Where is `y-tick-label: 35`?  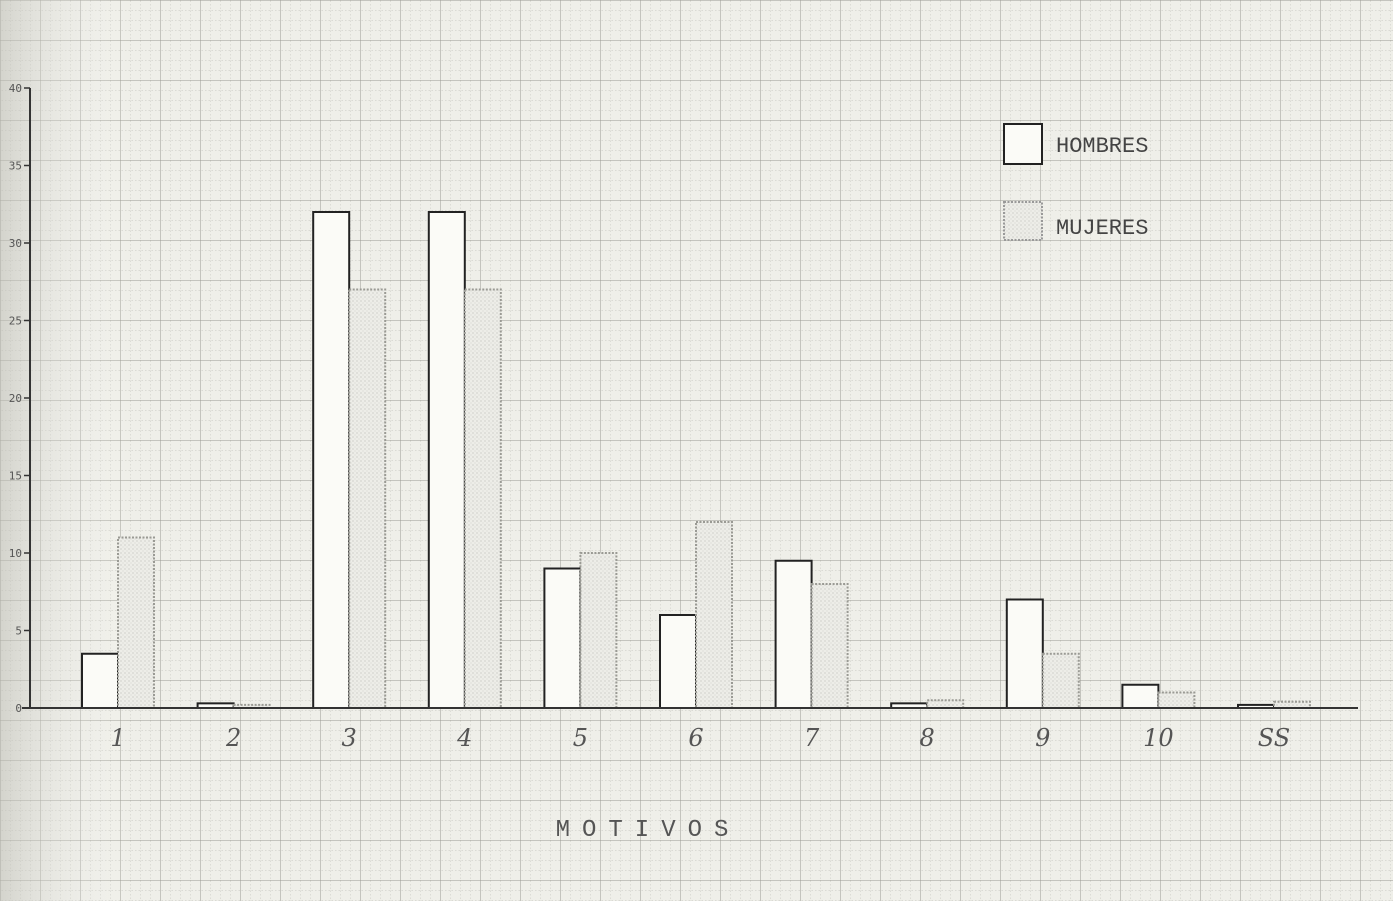 y-tick-label: 35 is located at coordinates (15, 166).